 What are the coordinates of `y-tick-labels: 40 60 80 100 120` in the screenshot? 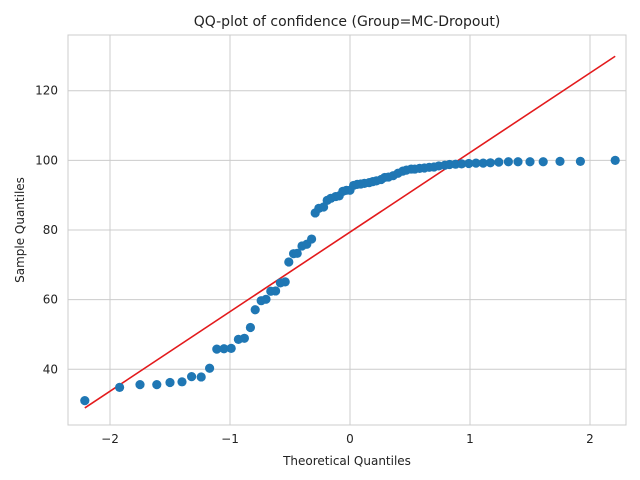 It's located at (46, 230).